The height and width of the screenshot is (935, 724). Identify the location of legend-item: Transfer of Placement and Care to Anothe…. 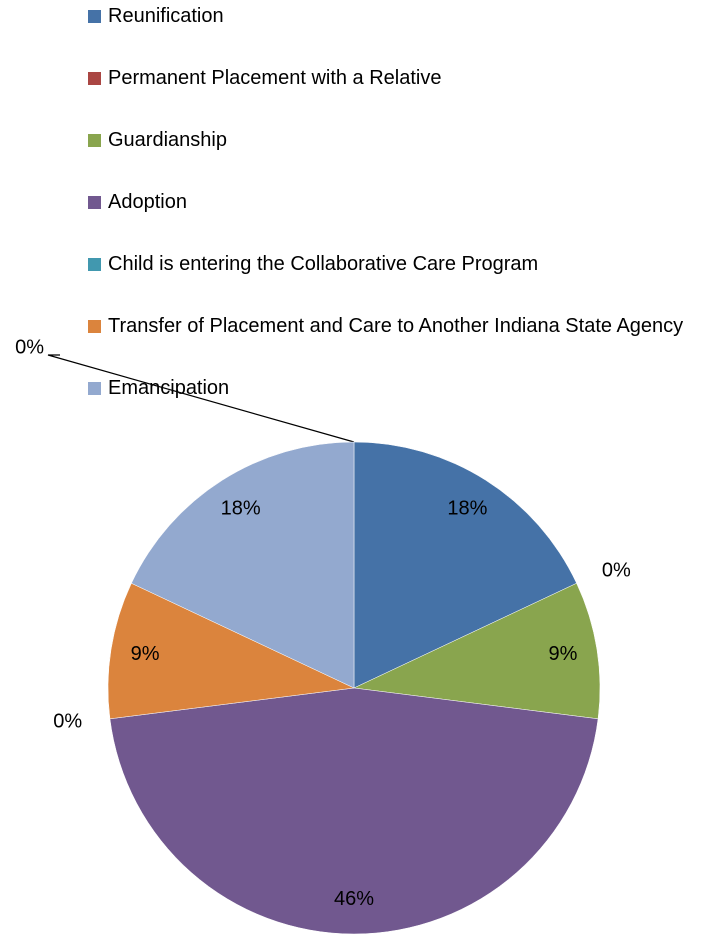
(403, 345).